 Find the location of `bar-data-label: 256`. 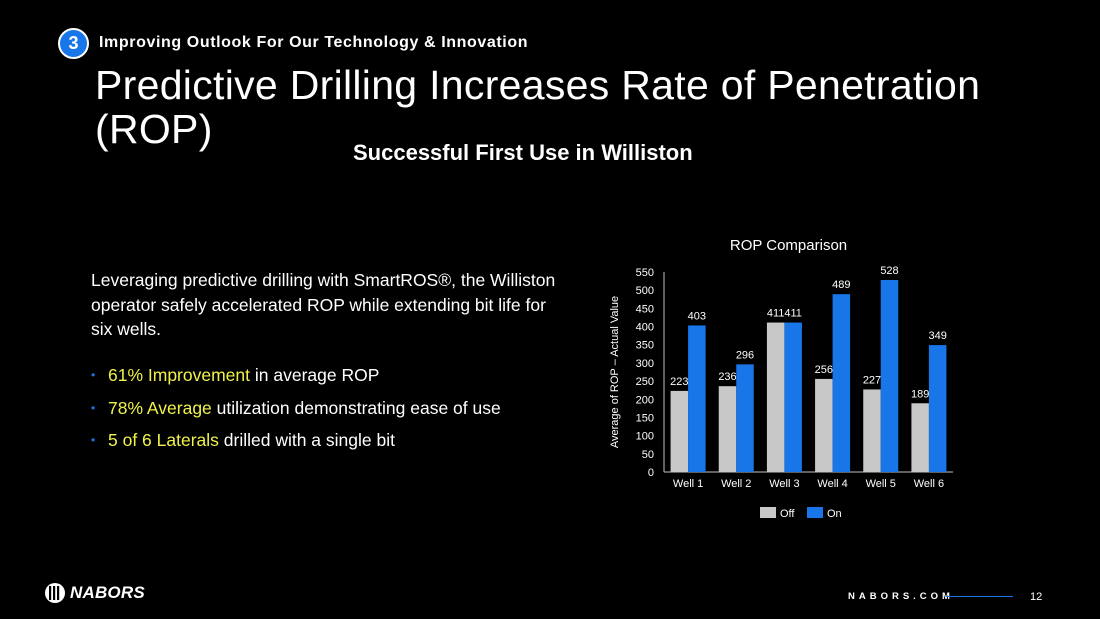

bar-data-label: 256 is located at coordinates (824, 370).